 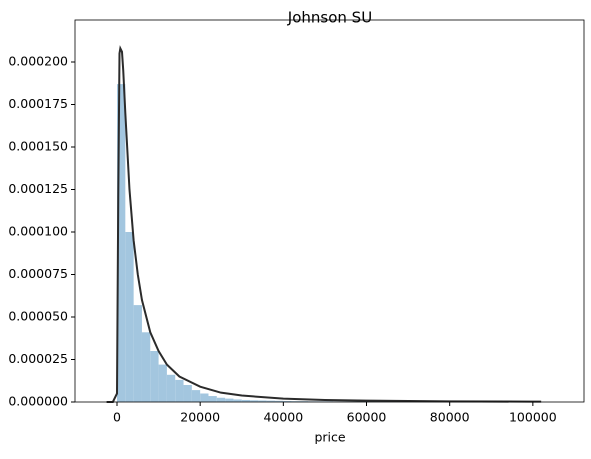 I want to click on x-tick-label: 100000, so click(x=533, y=417).